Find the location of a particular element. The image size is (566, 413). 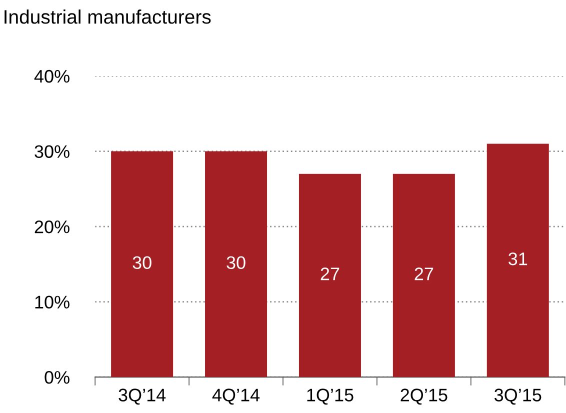

y-tick-label: 10% is located at coordinates (52, 302).